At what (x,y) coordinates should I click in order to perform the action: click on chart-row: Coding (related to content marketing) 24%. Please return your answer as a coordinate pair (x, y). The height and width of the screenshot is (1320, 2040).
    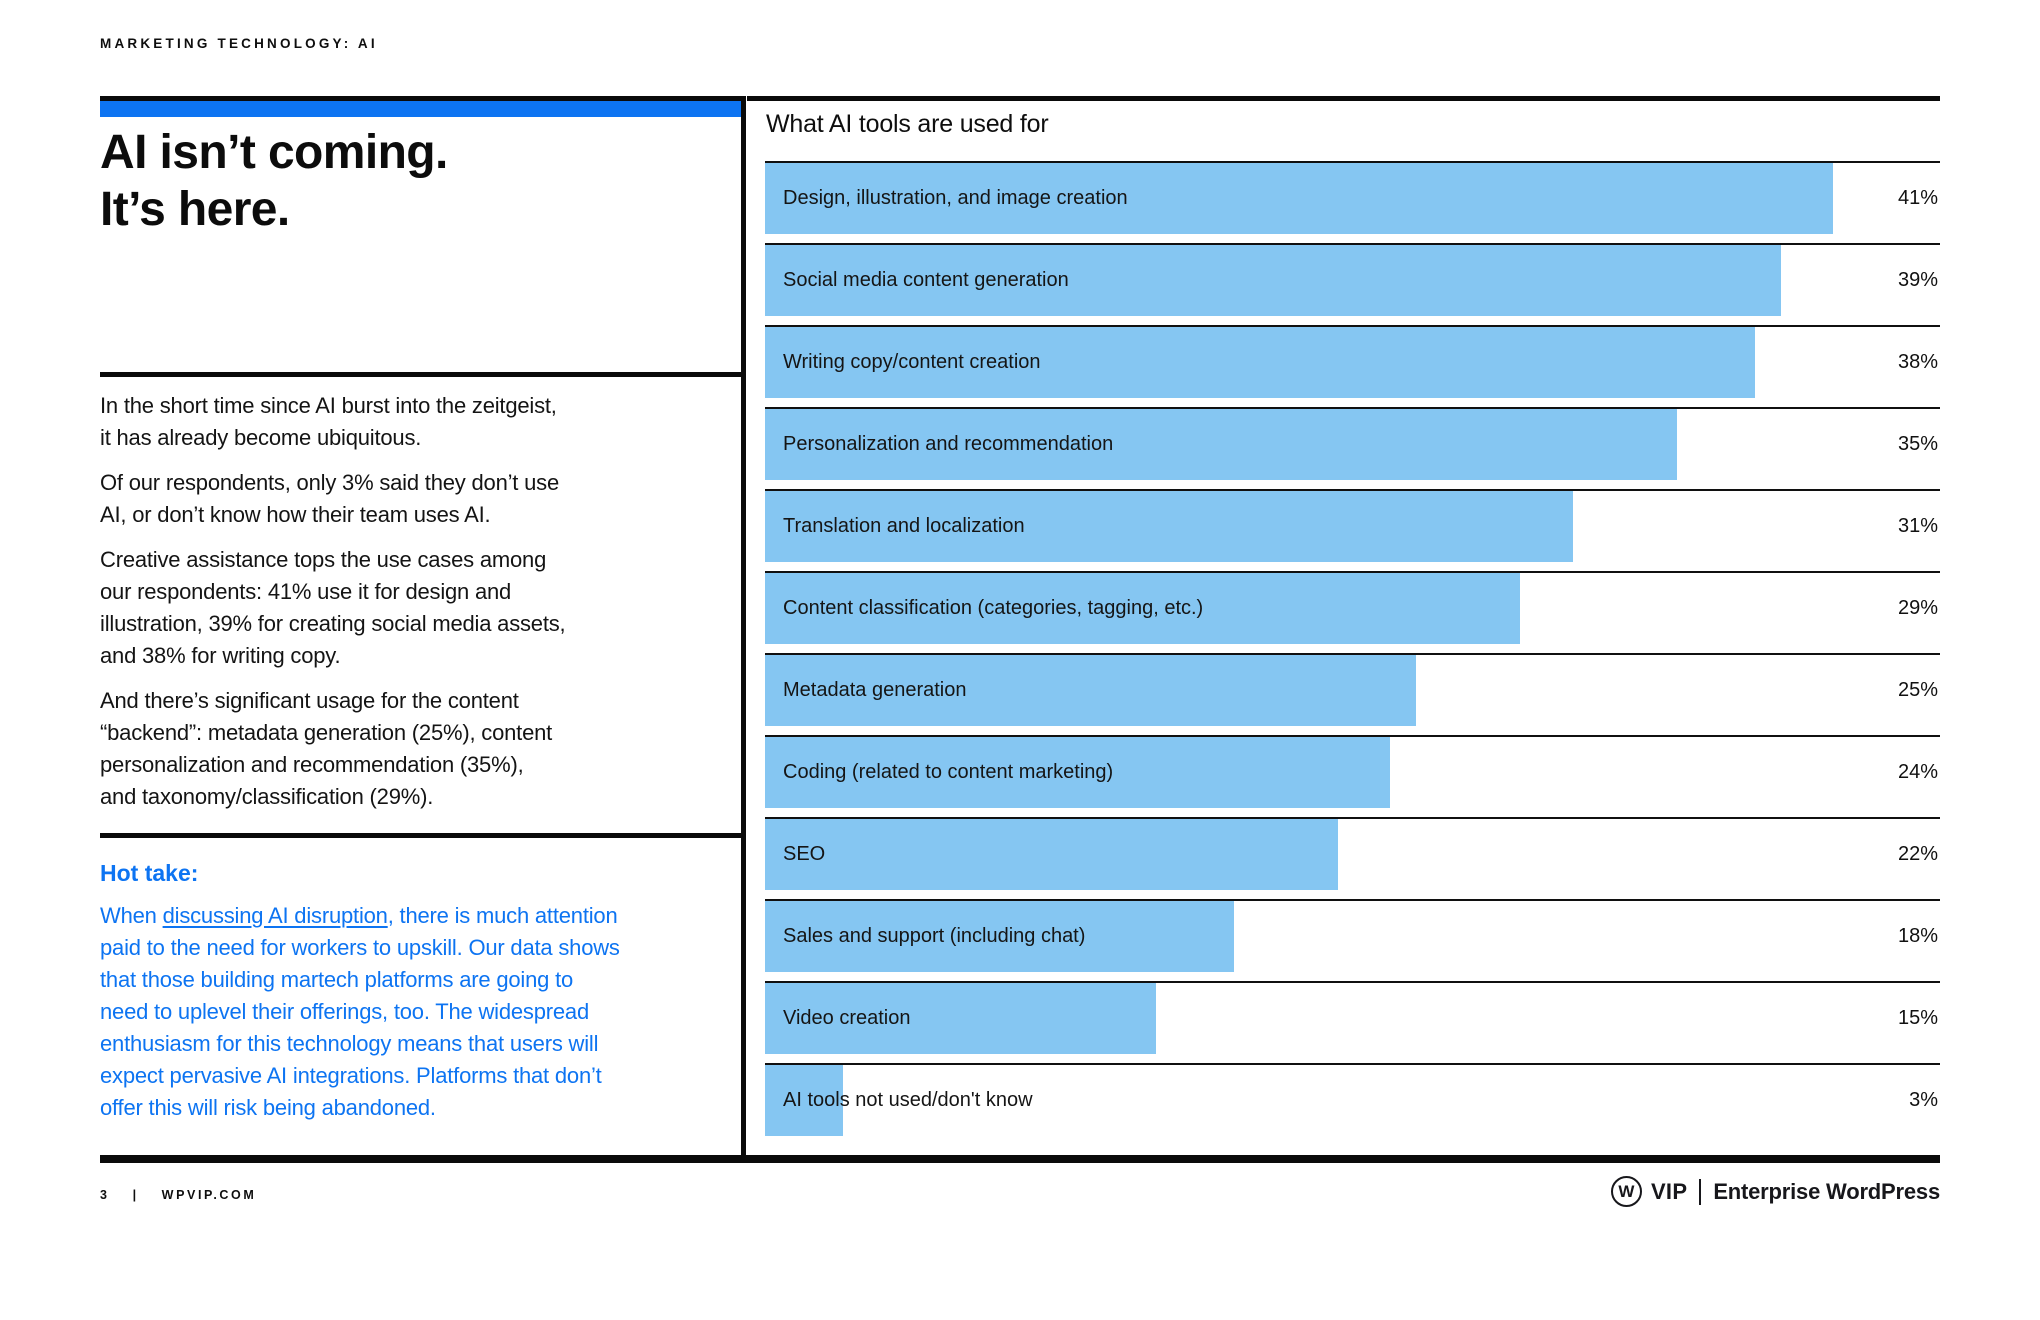
    Looking at the image, I should click on (1352, 776).